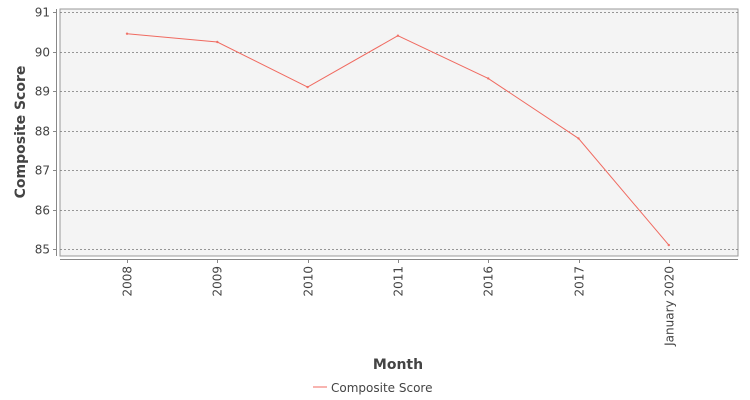 This screenshot has width=750, height=400. Describe the element at coordinates (381, 388) in the screenshot. I see `legend-label: Composite Score` at that location.